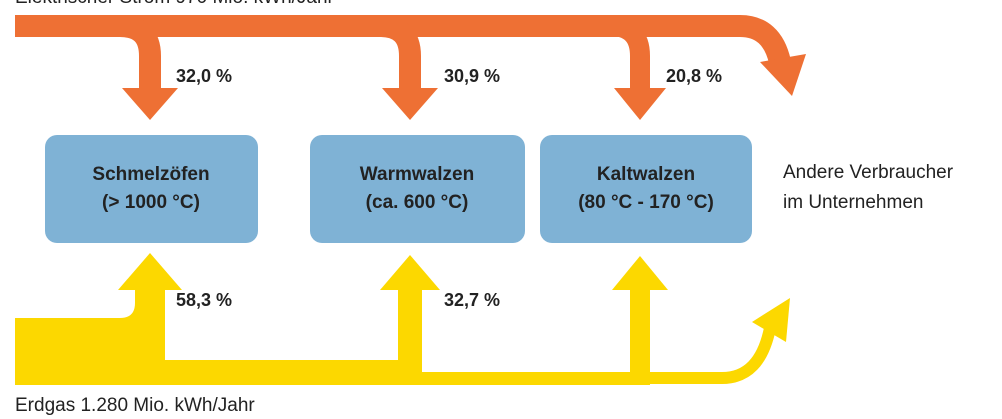 The image size is (1002, 419). Describe the element at coordinates (853, 202) in the screenshot. I see `other-label: im Unternehmen` at that location.